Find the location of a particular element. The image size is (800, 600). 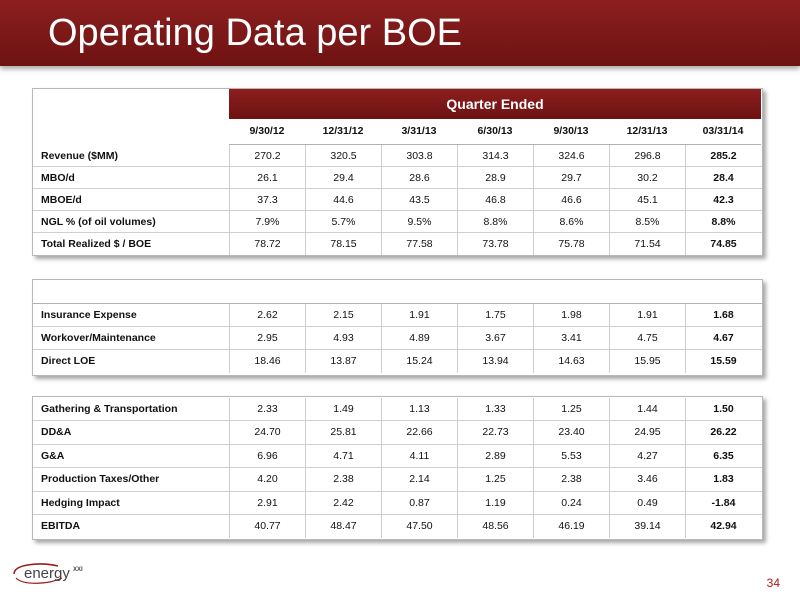

table-cell: 1.83 is located at coordinates (723, 480).